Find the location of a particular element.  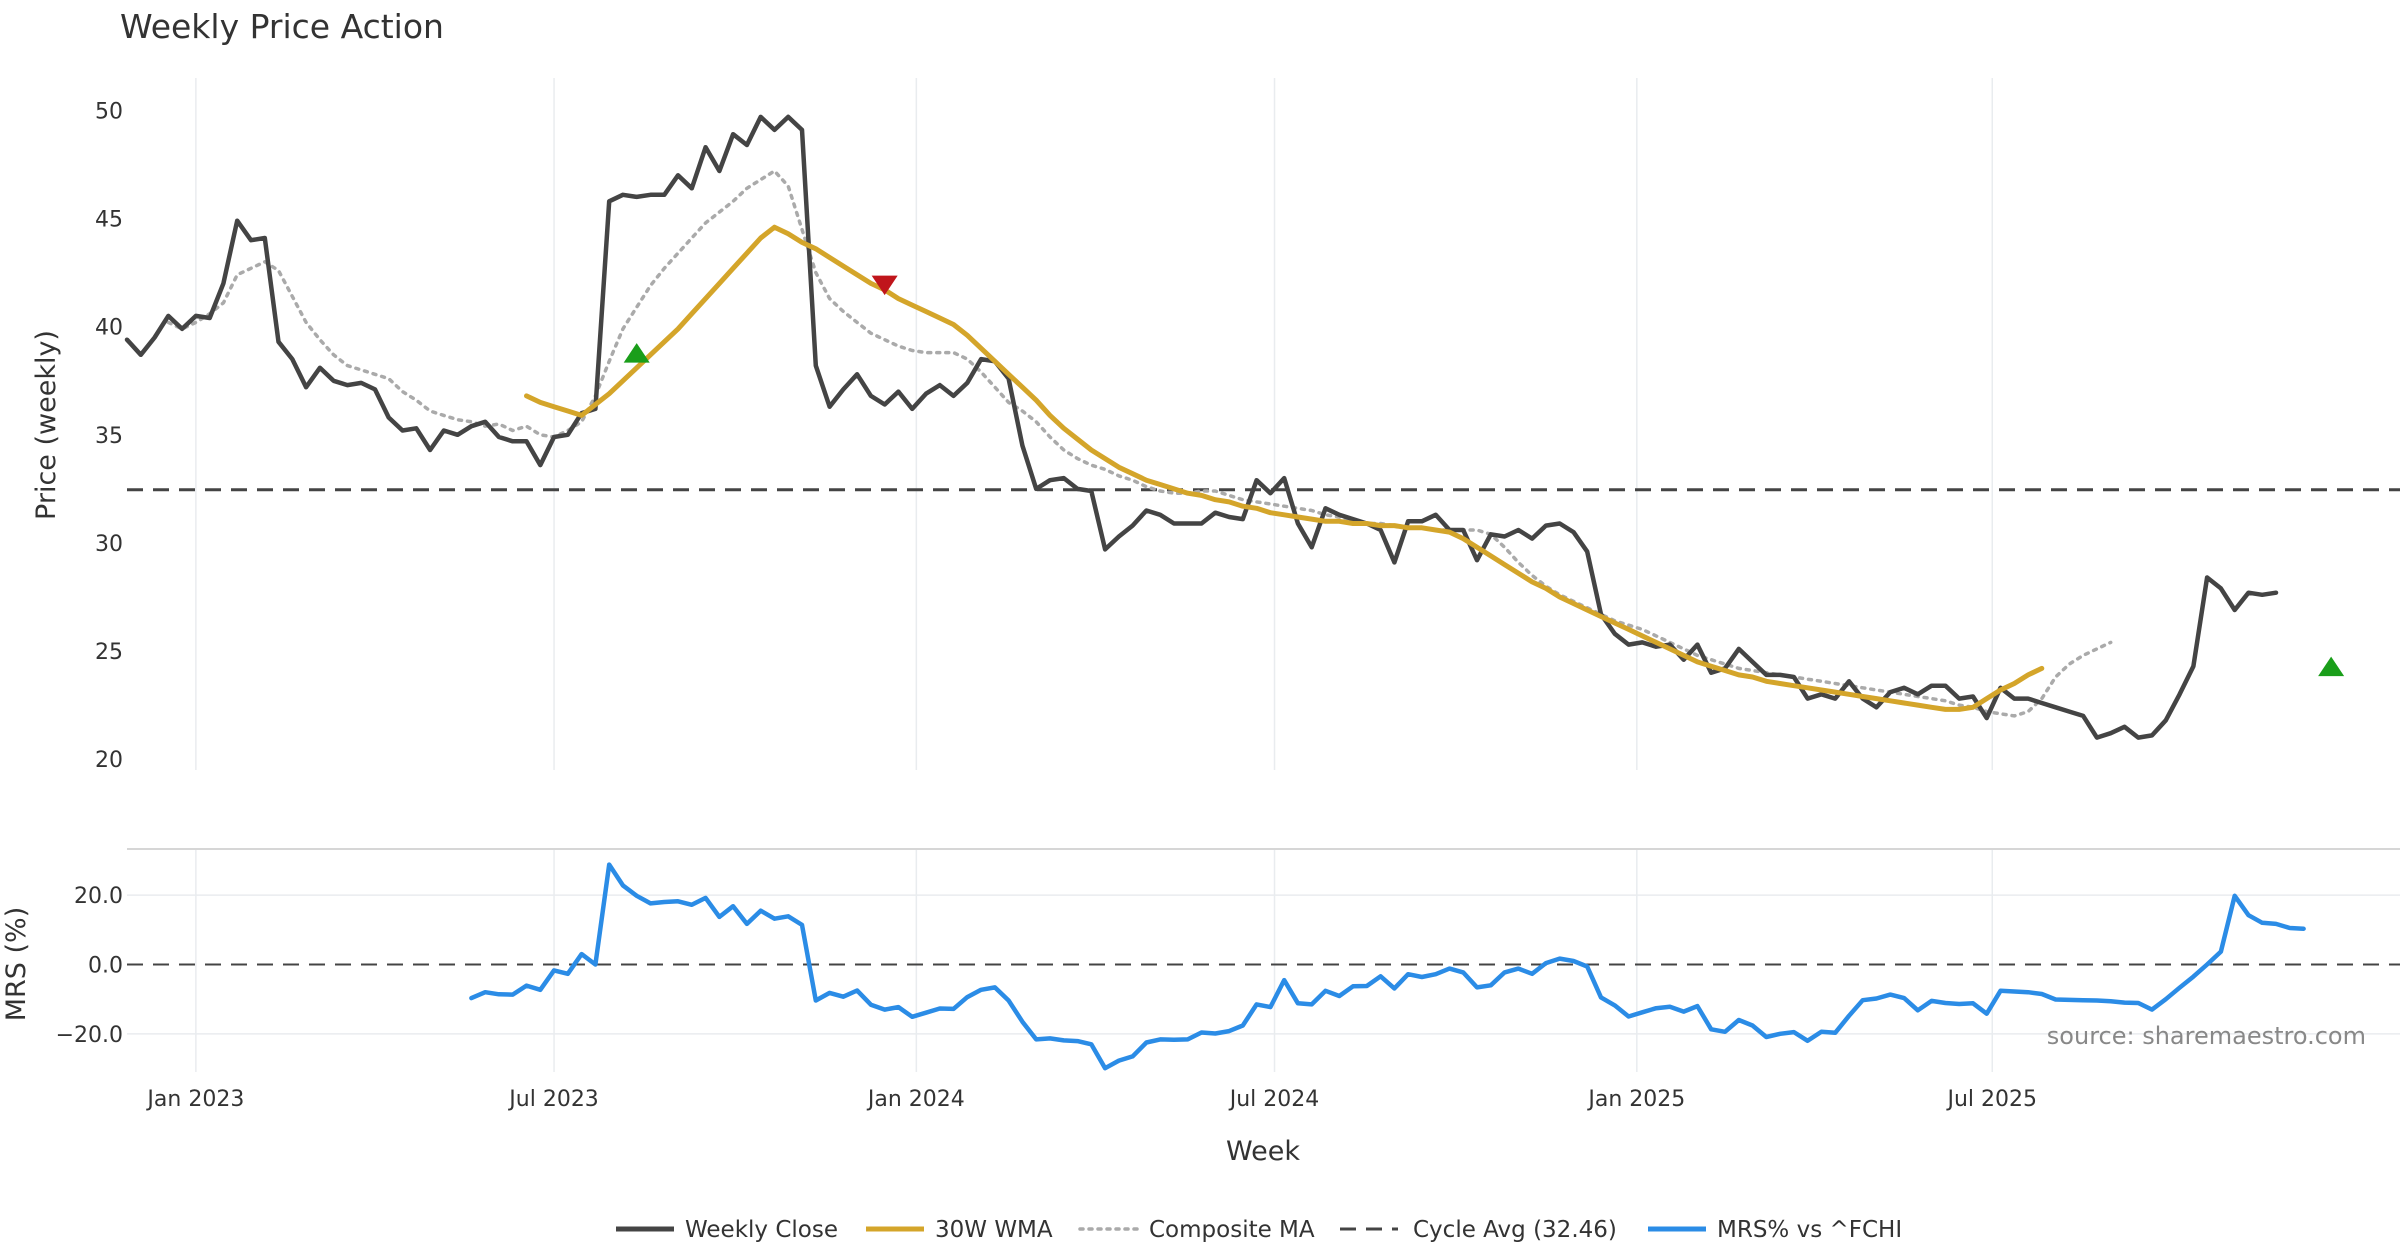

legend-item-cycle: Cycle Avg (32.46) is located at coordinates (1478, 1230).